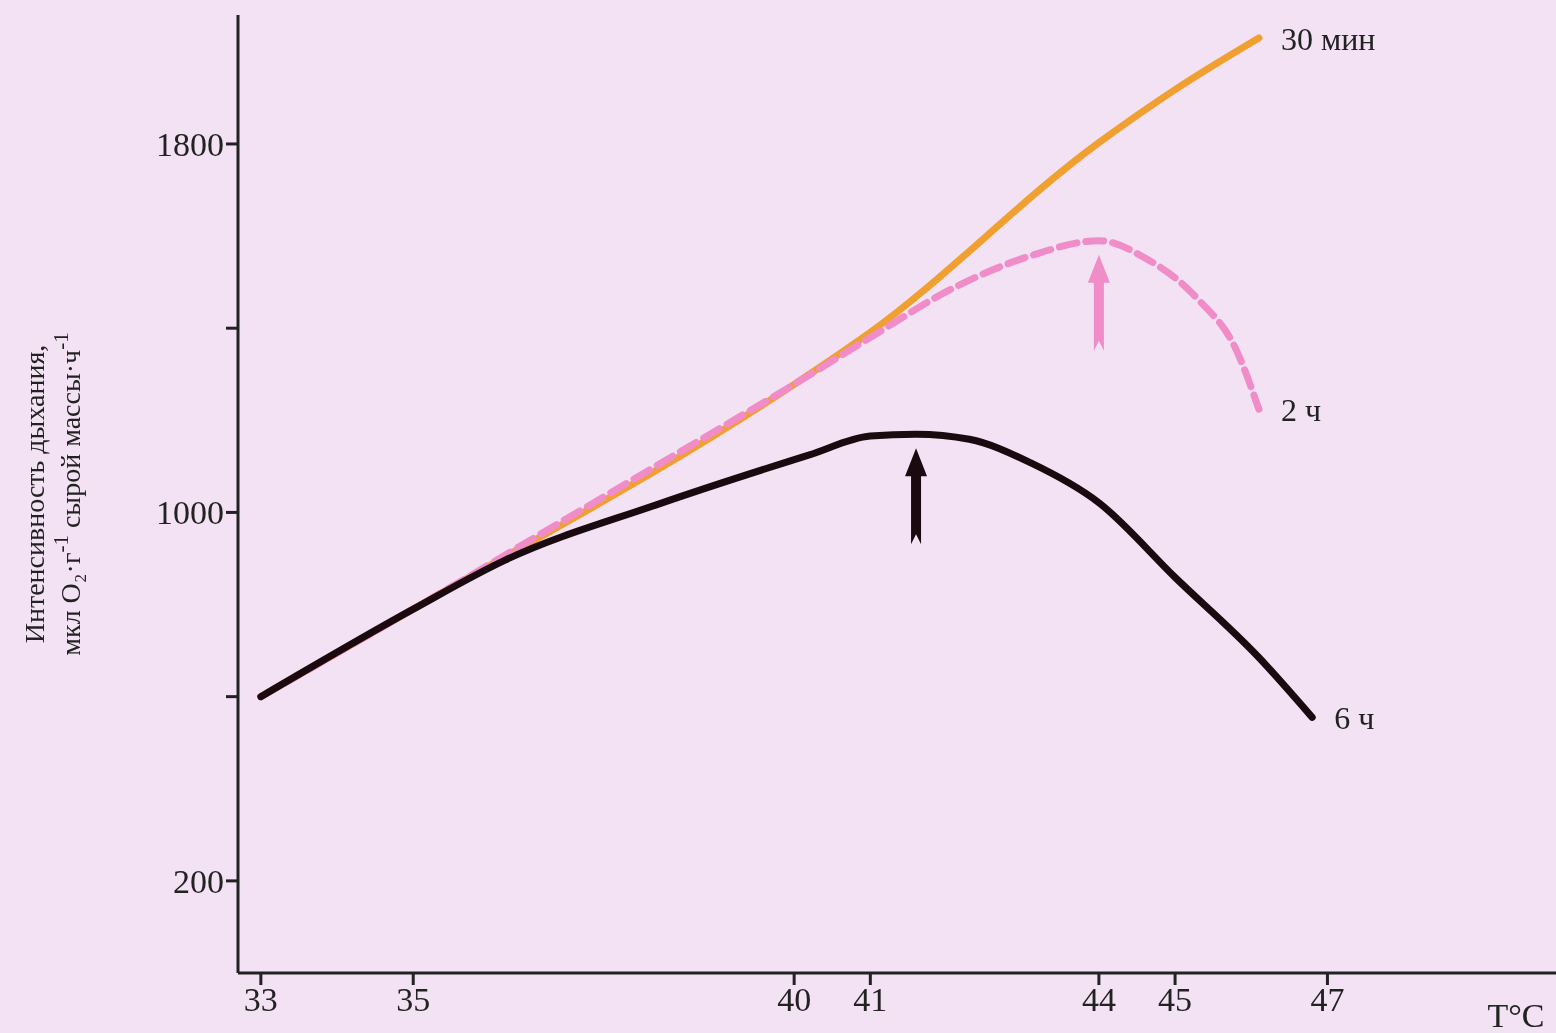 This screenshot has height=1033, width=1556. I want to click on series-label: 30 мин, so click(1328, 39).